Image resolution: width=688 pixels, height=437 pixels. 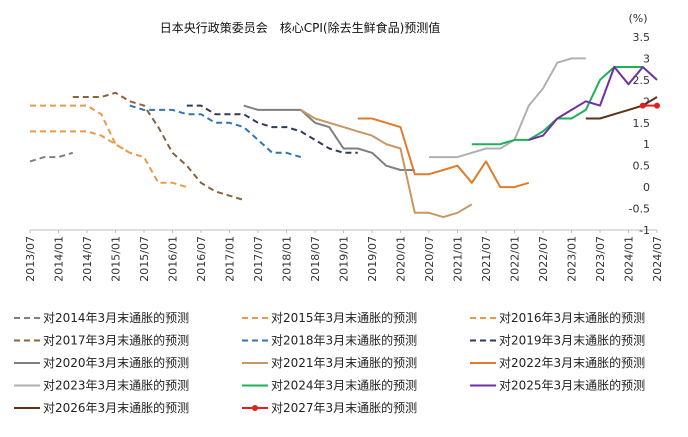 I want to click on x-tick-label: 2022/01, so click(x=515, y=259).